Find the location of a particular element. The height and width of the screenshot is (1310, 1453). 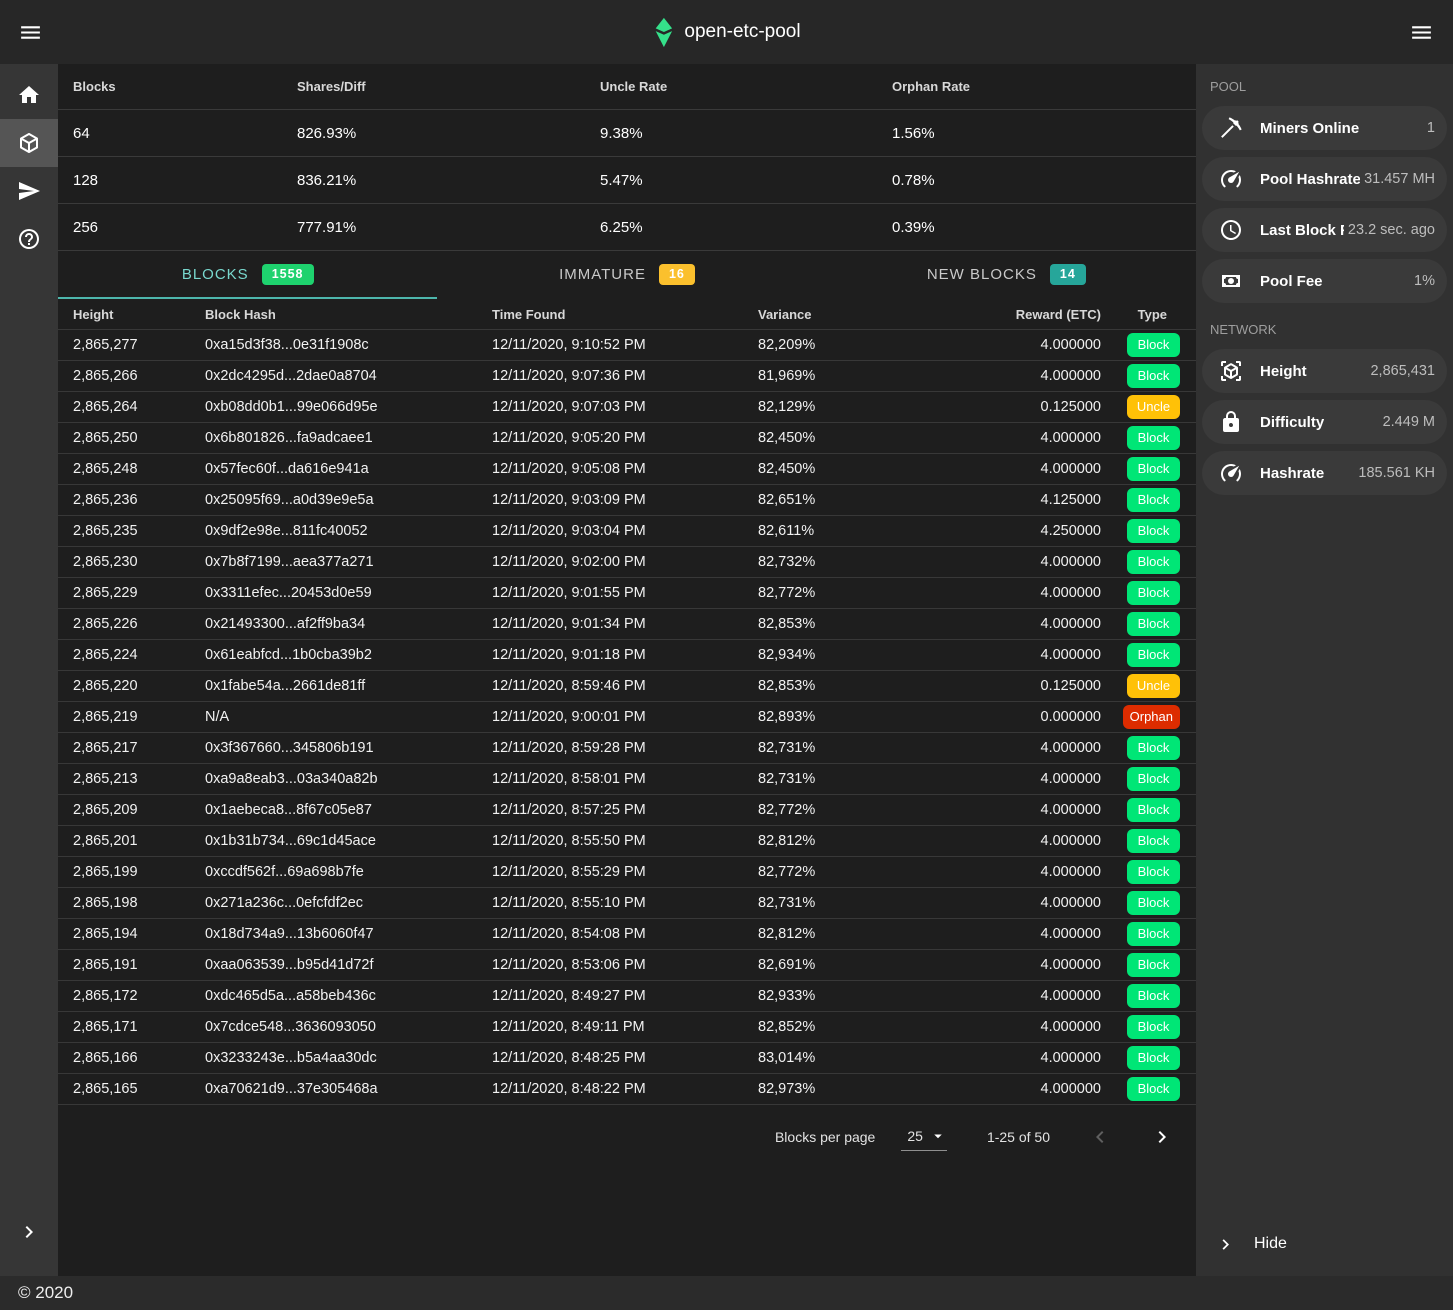

luck-col-blocks: Blocks is located at coordinates (94, 86).